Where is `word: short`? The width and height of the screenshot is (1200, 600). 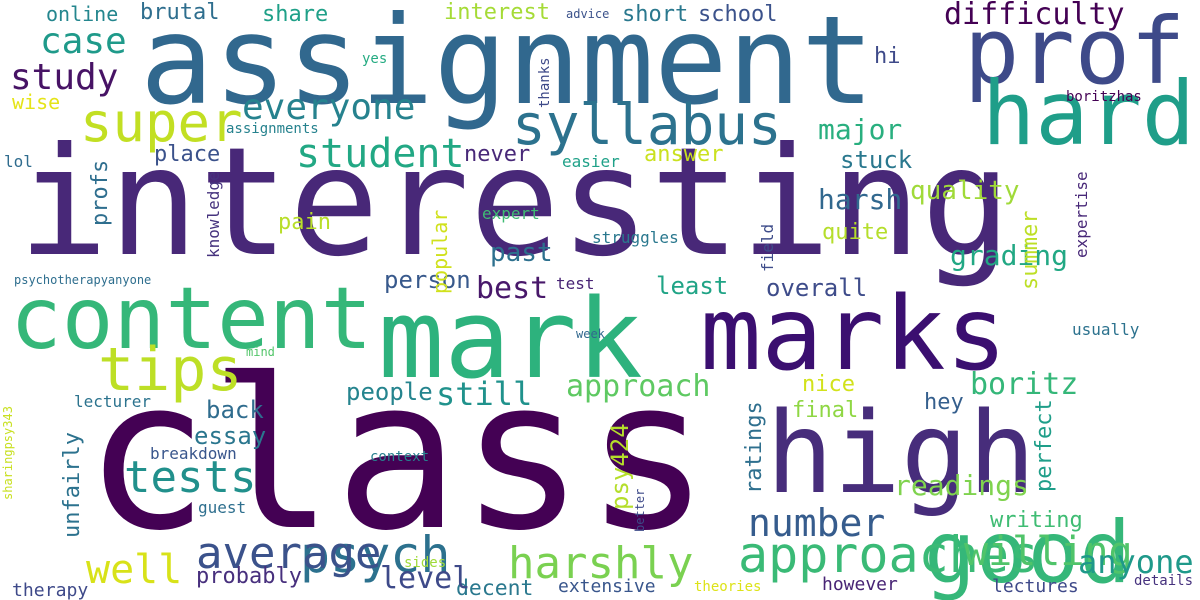 word: short is located at coordinates (655, 14).